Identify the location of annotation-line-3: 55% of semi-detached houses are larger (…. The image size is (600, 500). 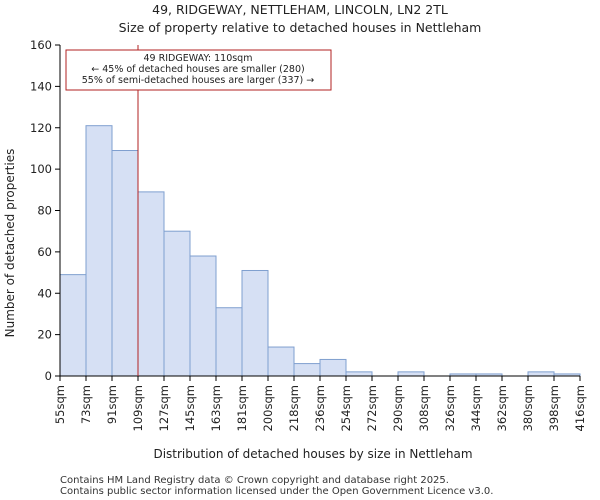
(198, 80).